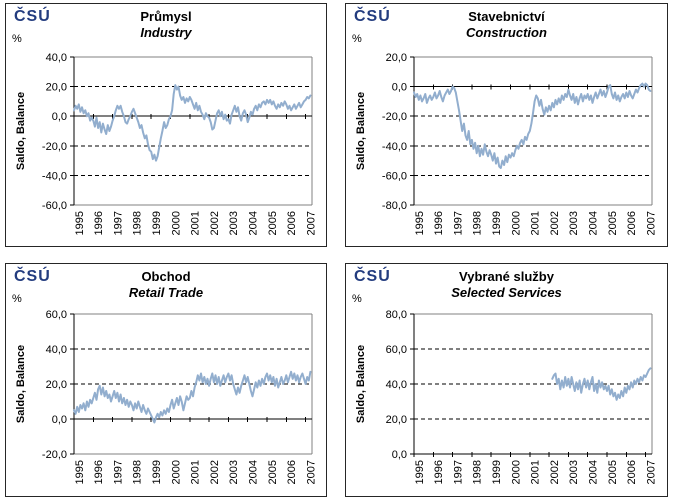 The height and width of the screenshot is (500, 673). I want to click on chart-header: Průmysl Industry, so click(166, 25).